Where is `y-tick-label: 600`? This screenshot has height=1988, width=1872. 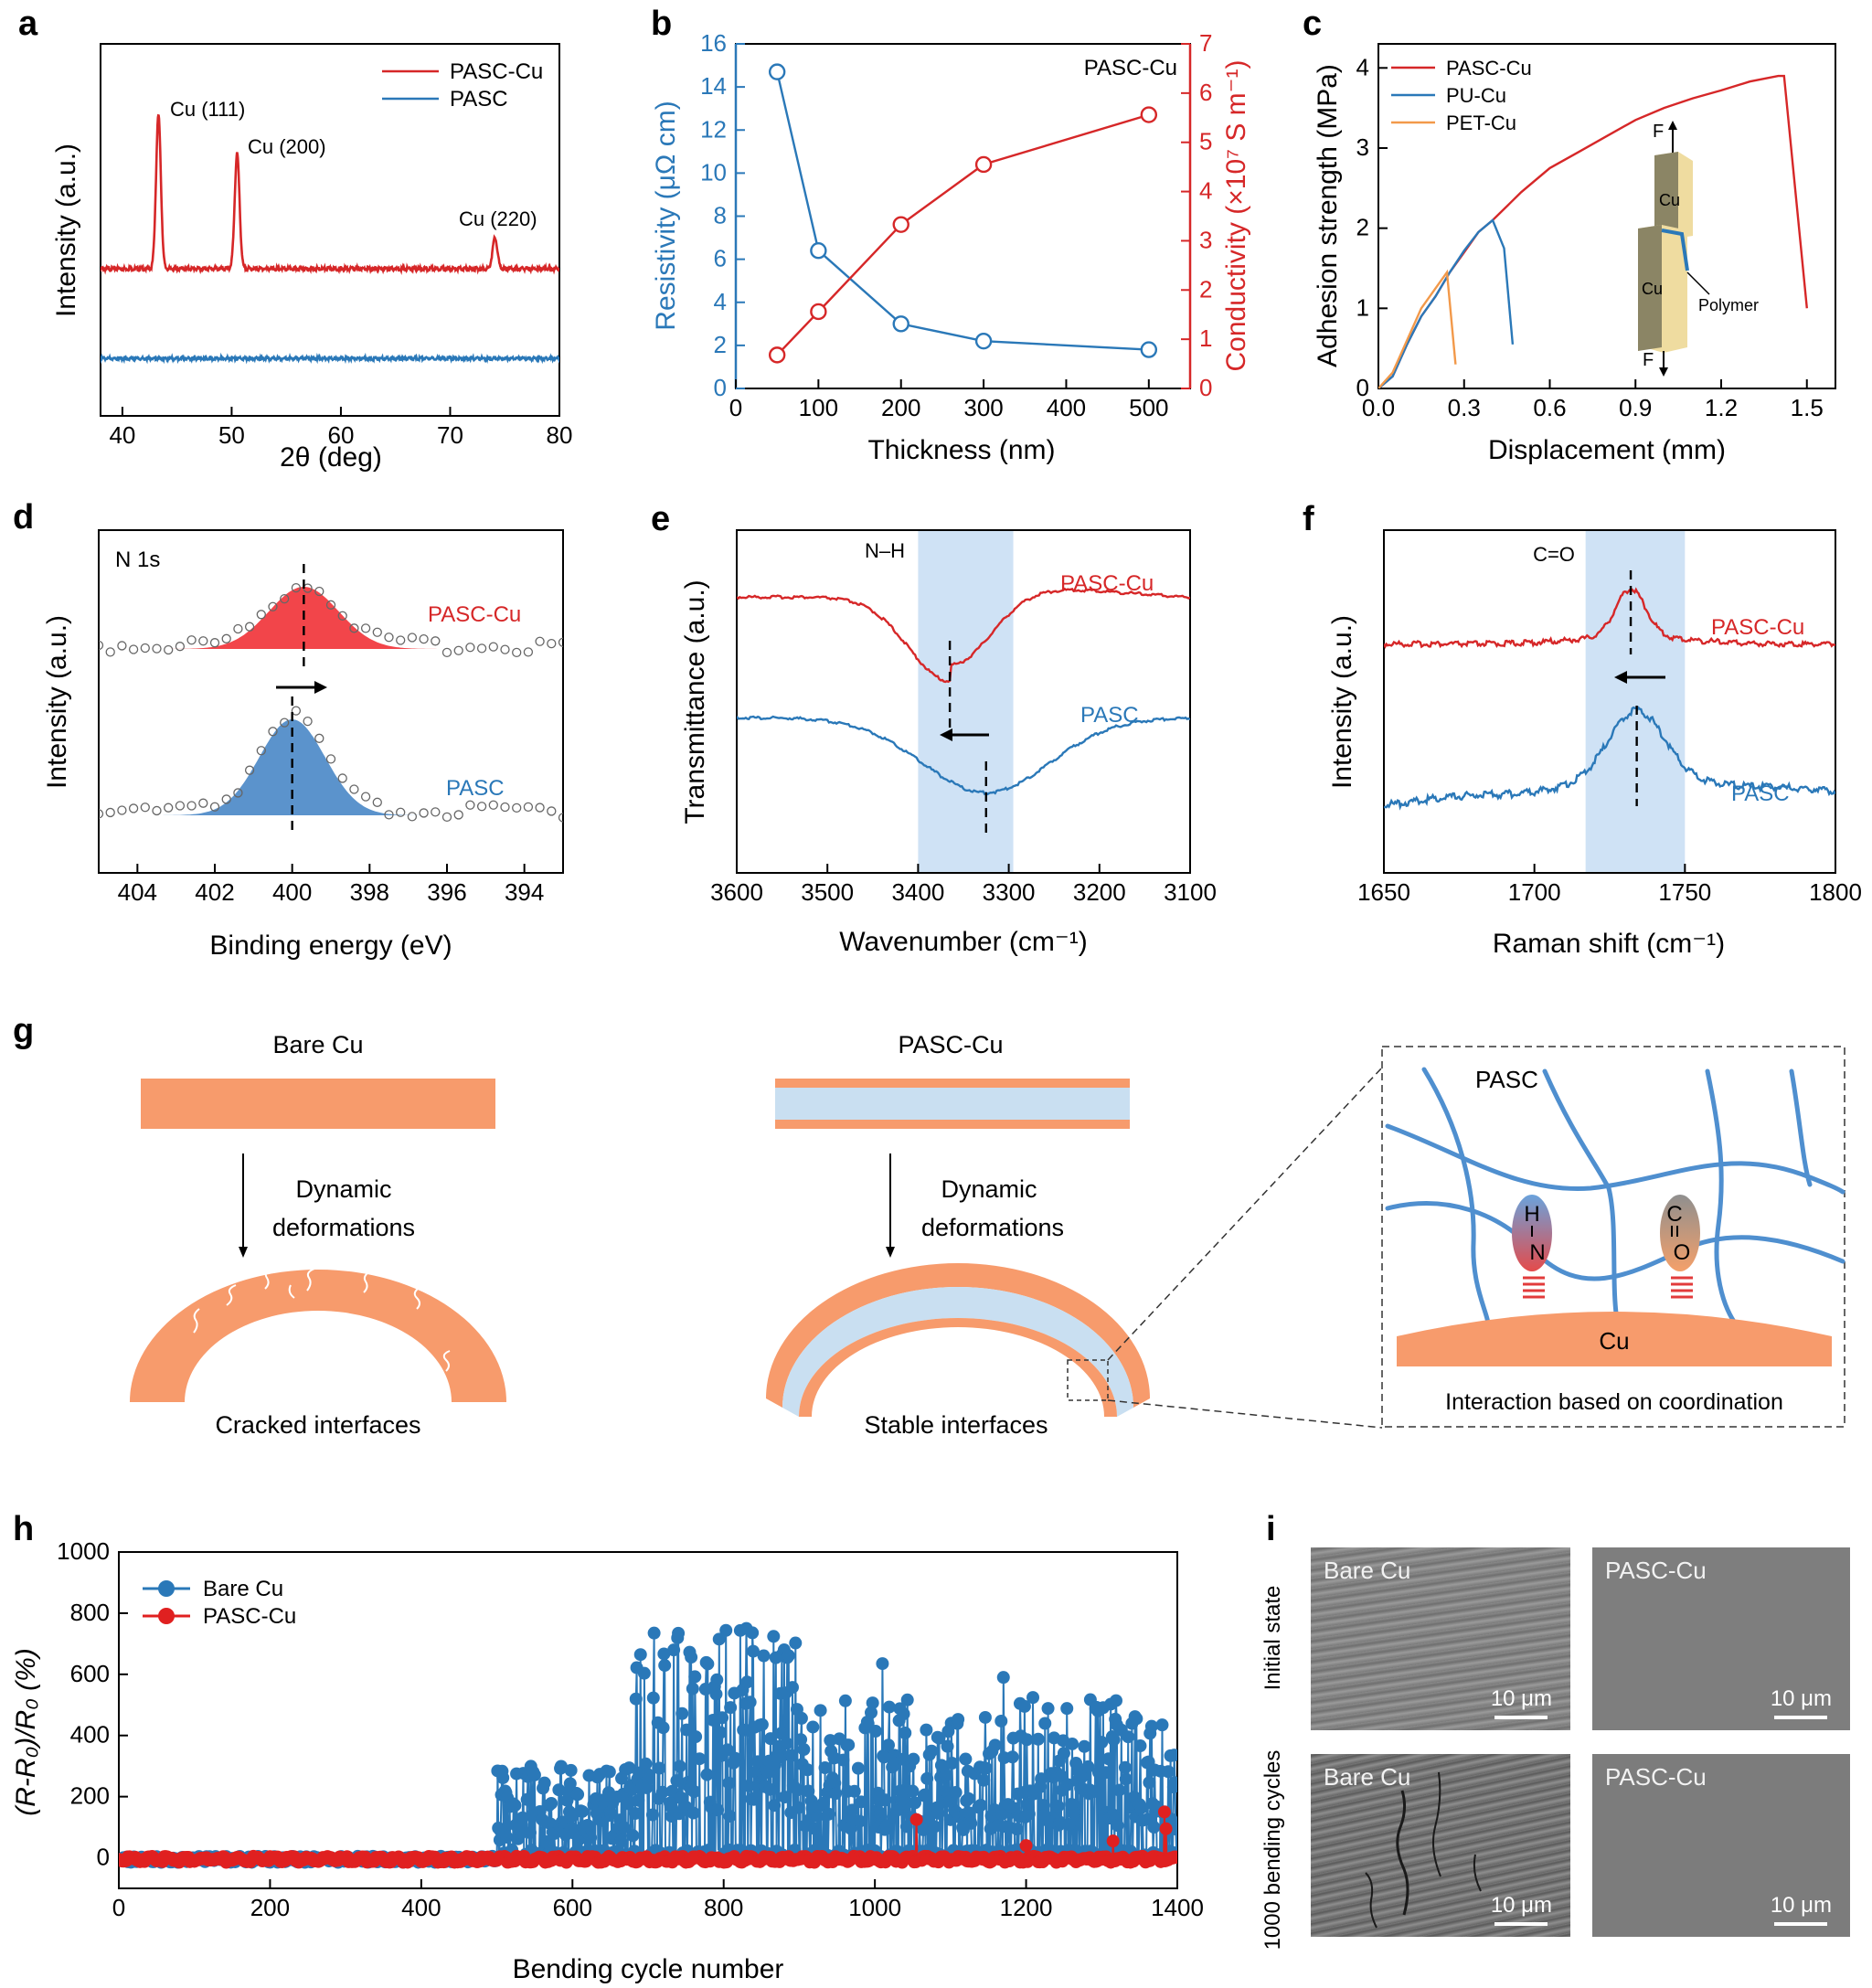 y-tick-label: 600 is located at coordinates (90, 1673).